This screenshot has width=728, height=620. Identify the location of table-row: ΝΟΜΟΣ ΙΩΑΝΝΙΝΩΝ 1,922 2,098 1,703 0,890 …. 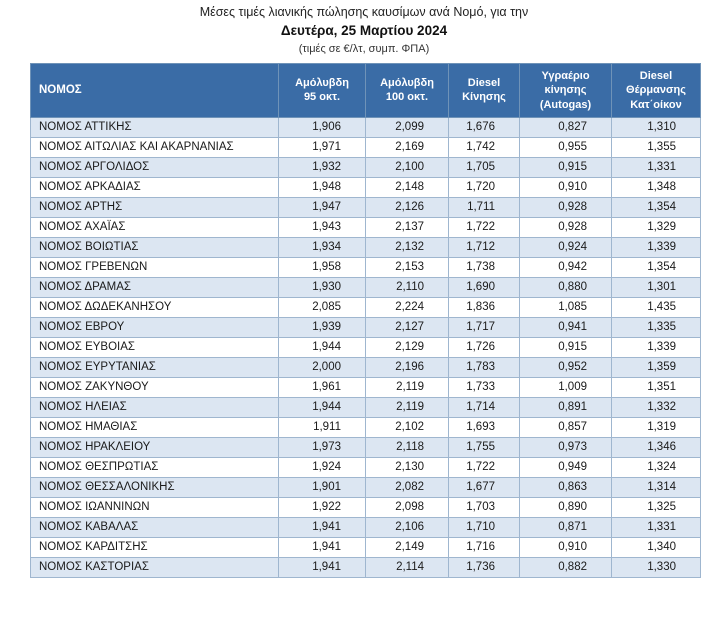
(365, 507).